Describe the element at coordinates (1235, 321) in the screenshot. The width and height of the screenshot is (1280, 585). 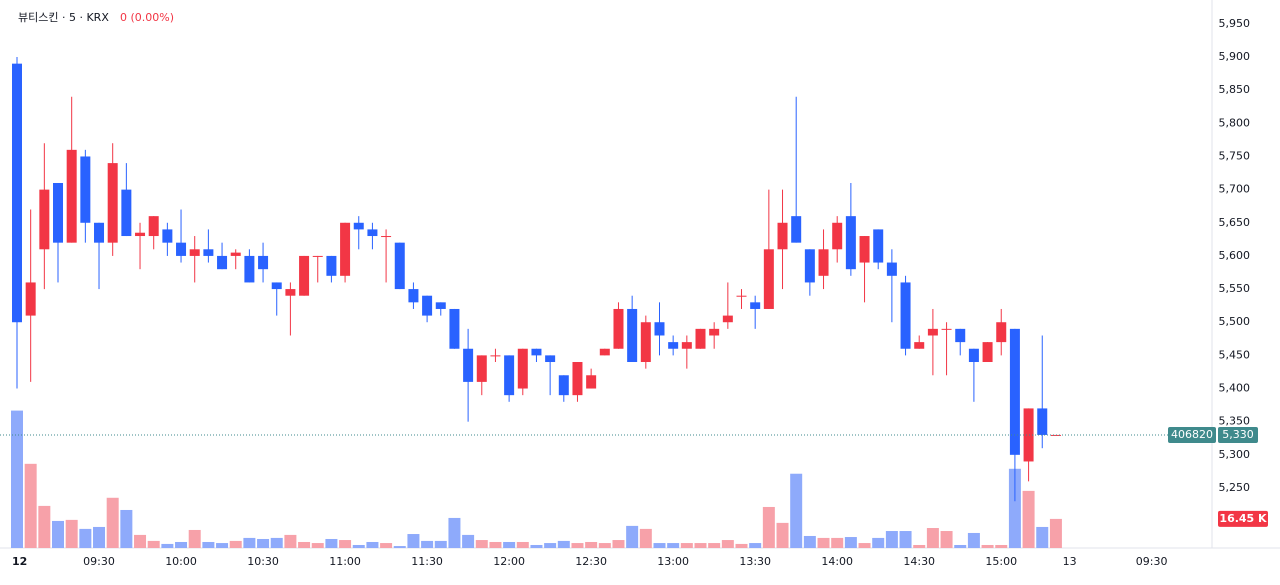
I see `y-tick-label: 5,500` at that location.